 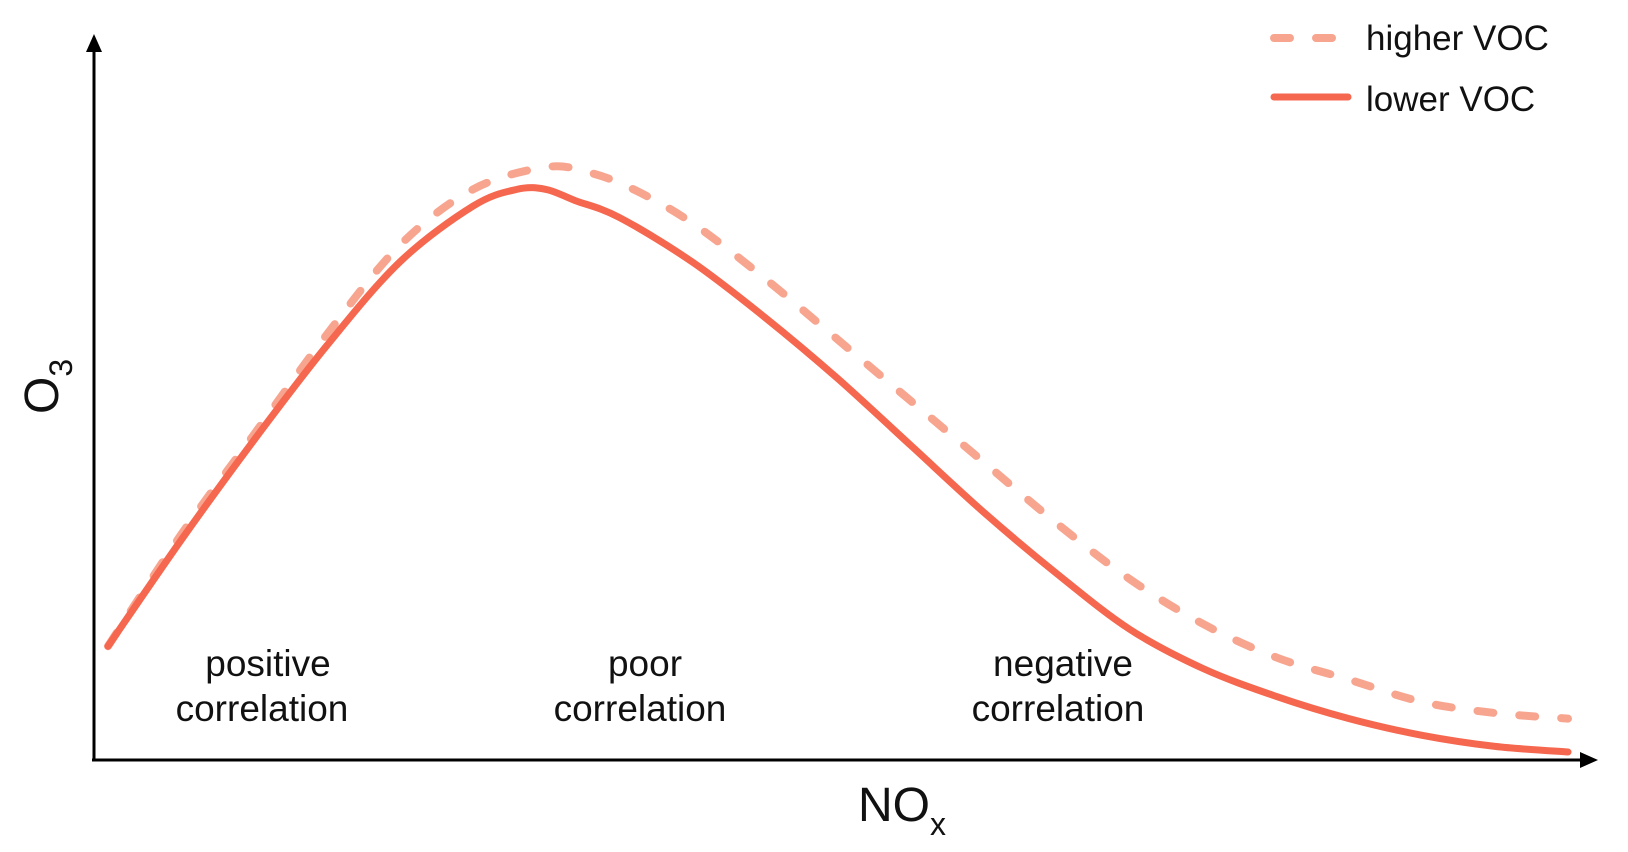 What do you see at coordinates (640, 708) in the screenshot?
I see `annotation-poor-line2: correlation` at bounding box center [640, 708].